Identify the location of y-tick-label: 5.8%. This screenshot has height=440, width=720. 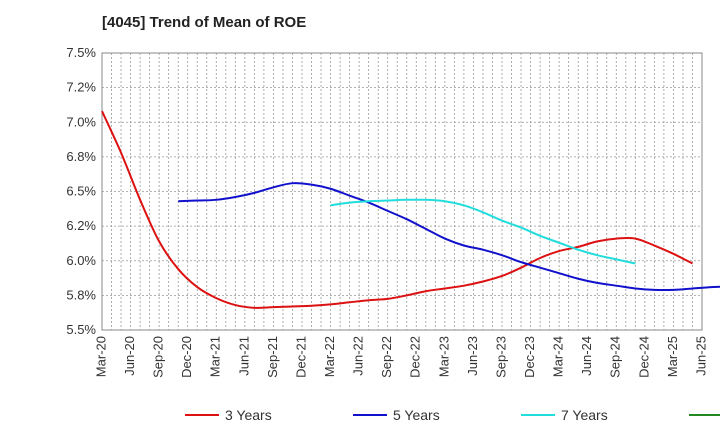
(81, 294).